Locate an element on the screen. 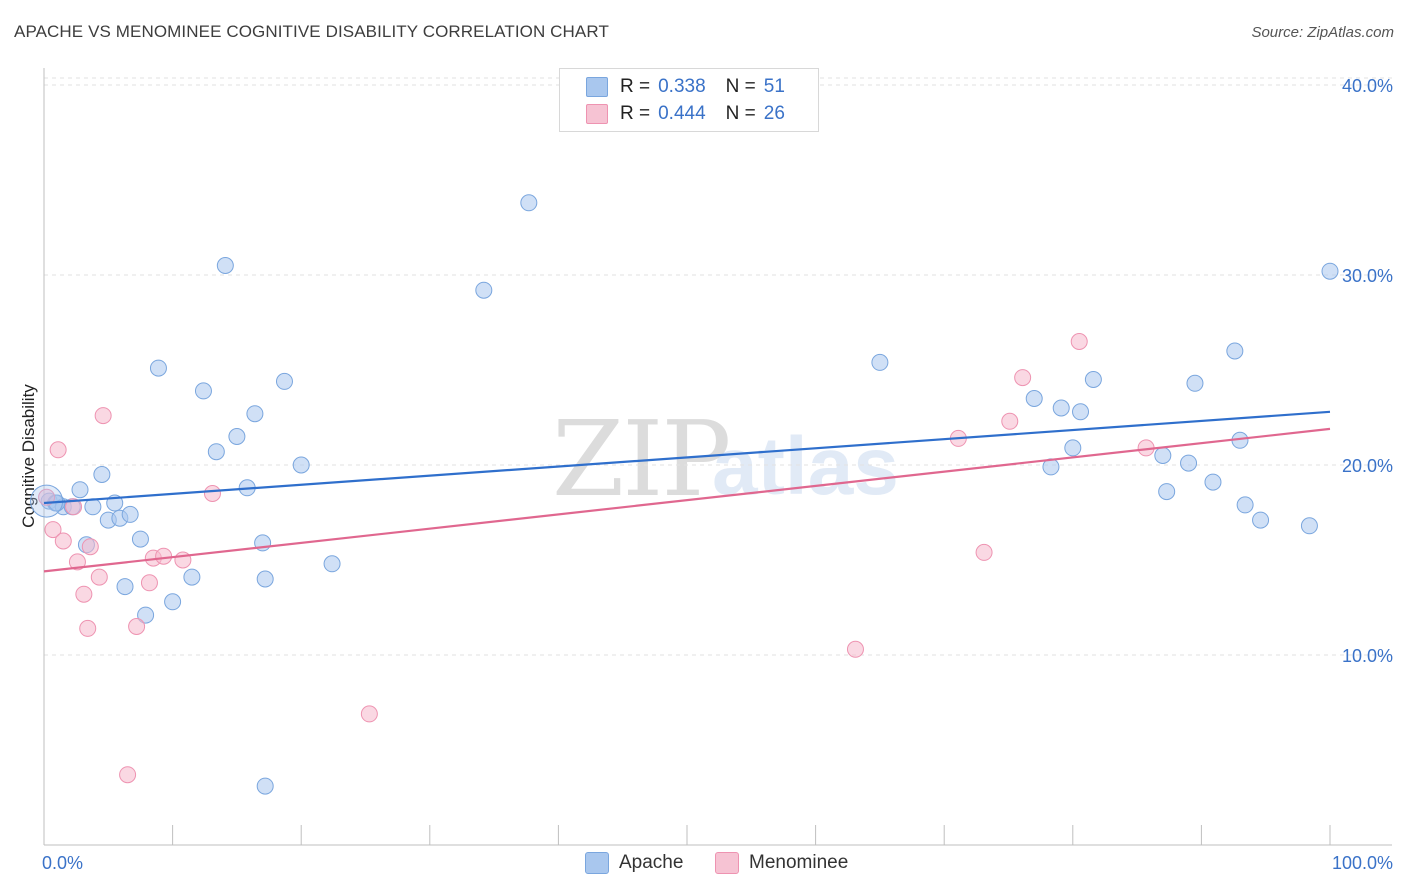 Image resolution: width=1406 pixels, height=892 pixels. y-tick-label: 10.0% is located at coordinates (1367, 656).